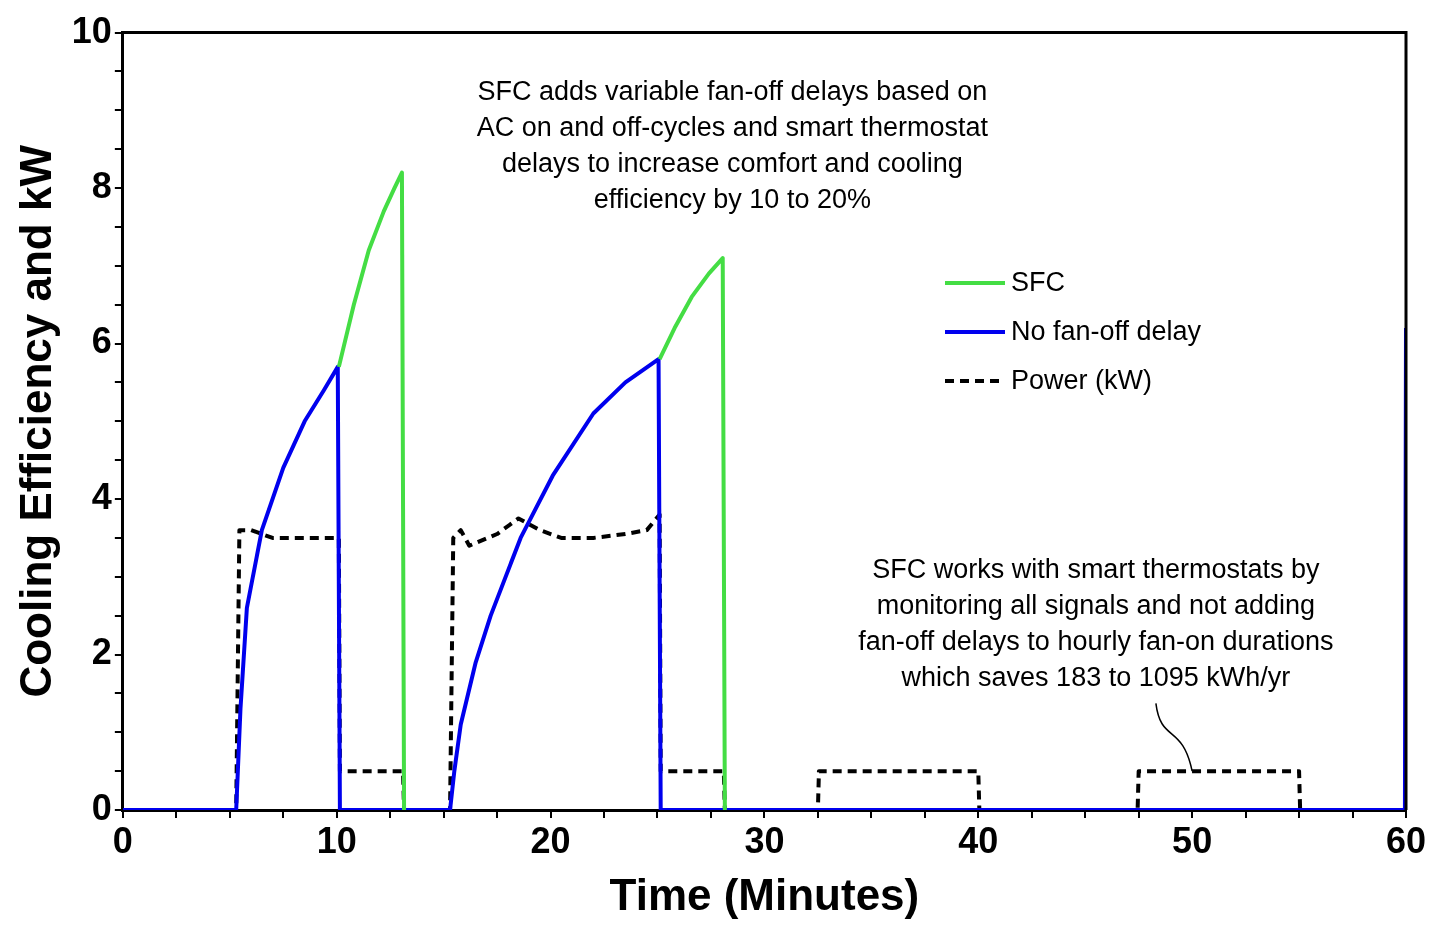 This screenshot has height=938, width=1444. Describe the element at coordinates (336, 840) in the screenshot. I see `x-tick-label: 10` at that location.